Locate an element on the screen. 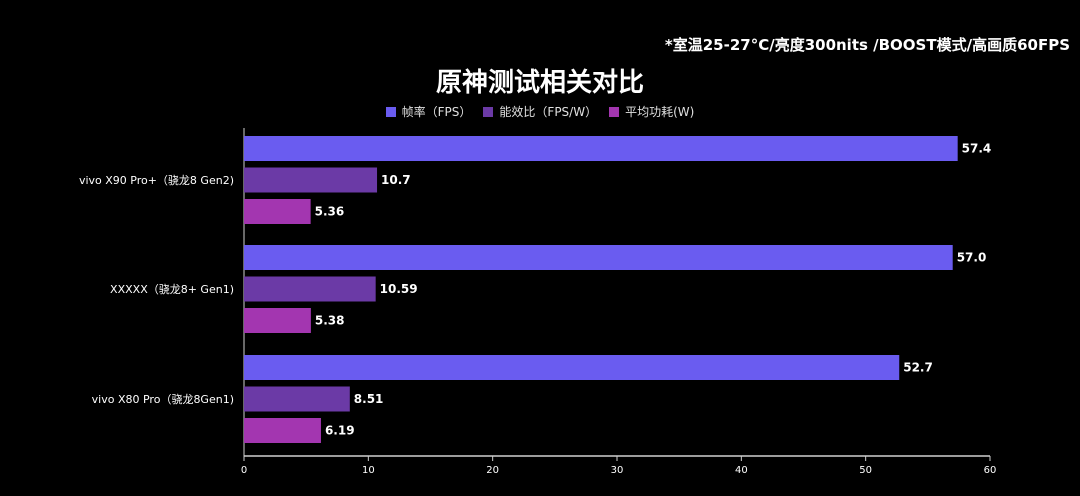 The width and height of the screenshot is (1080, 496). x-tick-label: 10 is located at coordinates (368, 470).